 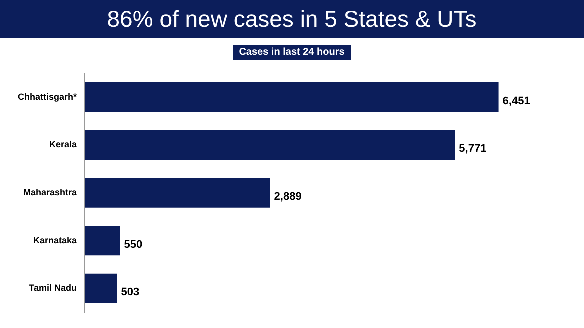 I want to click on chart-title: 86% of new cases in 5 States & UTs, so click(x=292, y=20).